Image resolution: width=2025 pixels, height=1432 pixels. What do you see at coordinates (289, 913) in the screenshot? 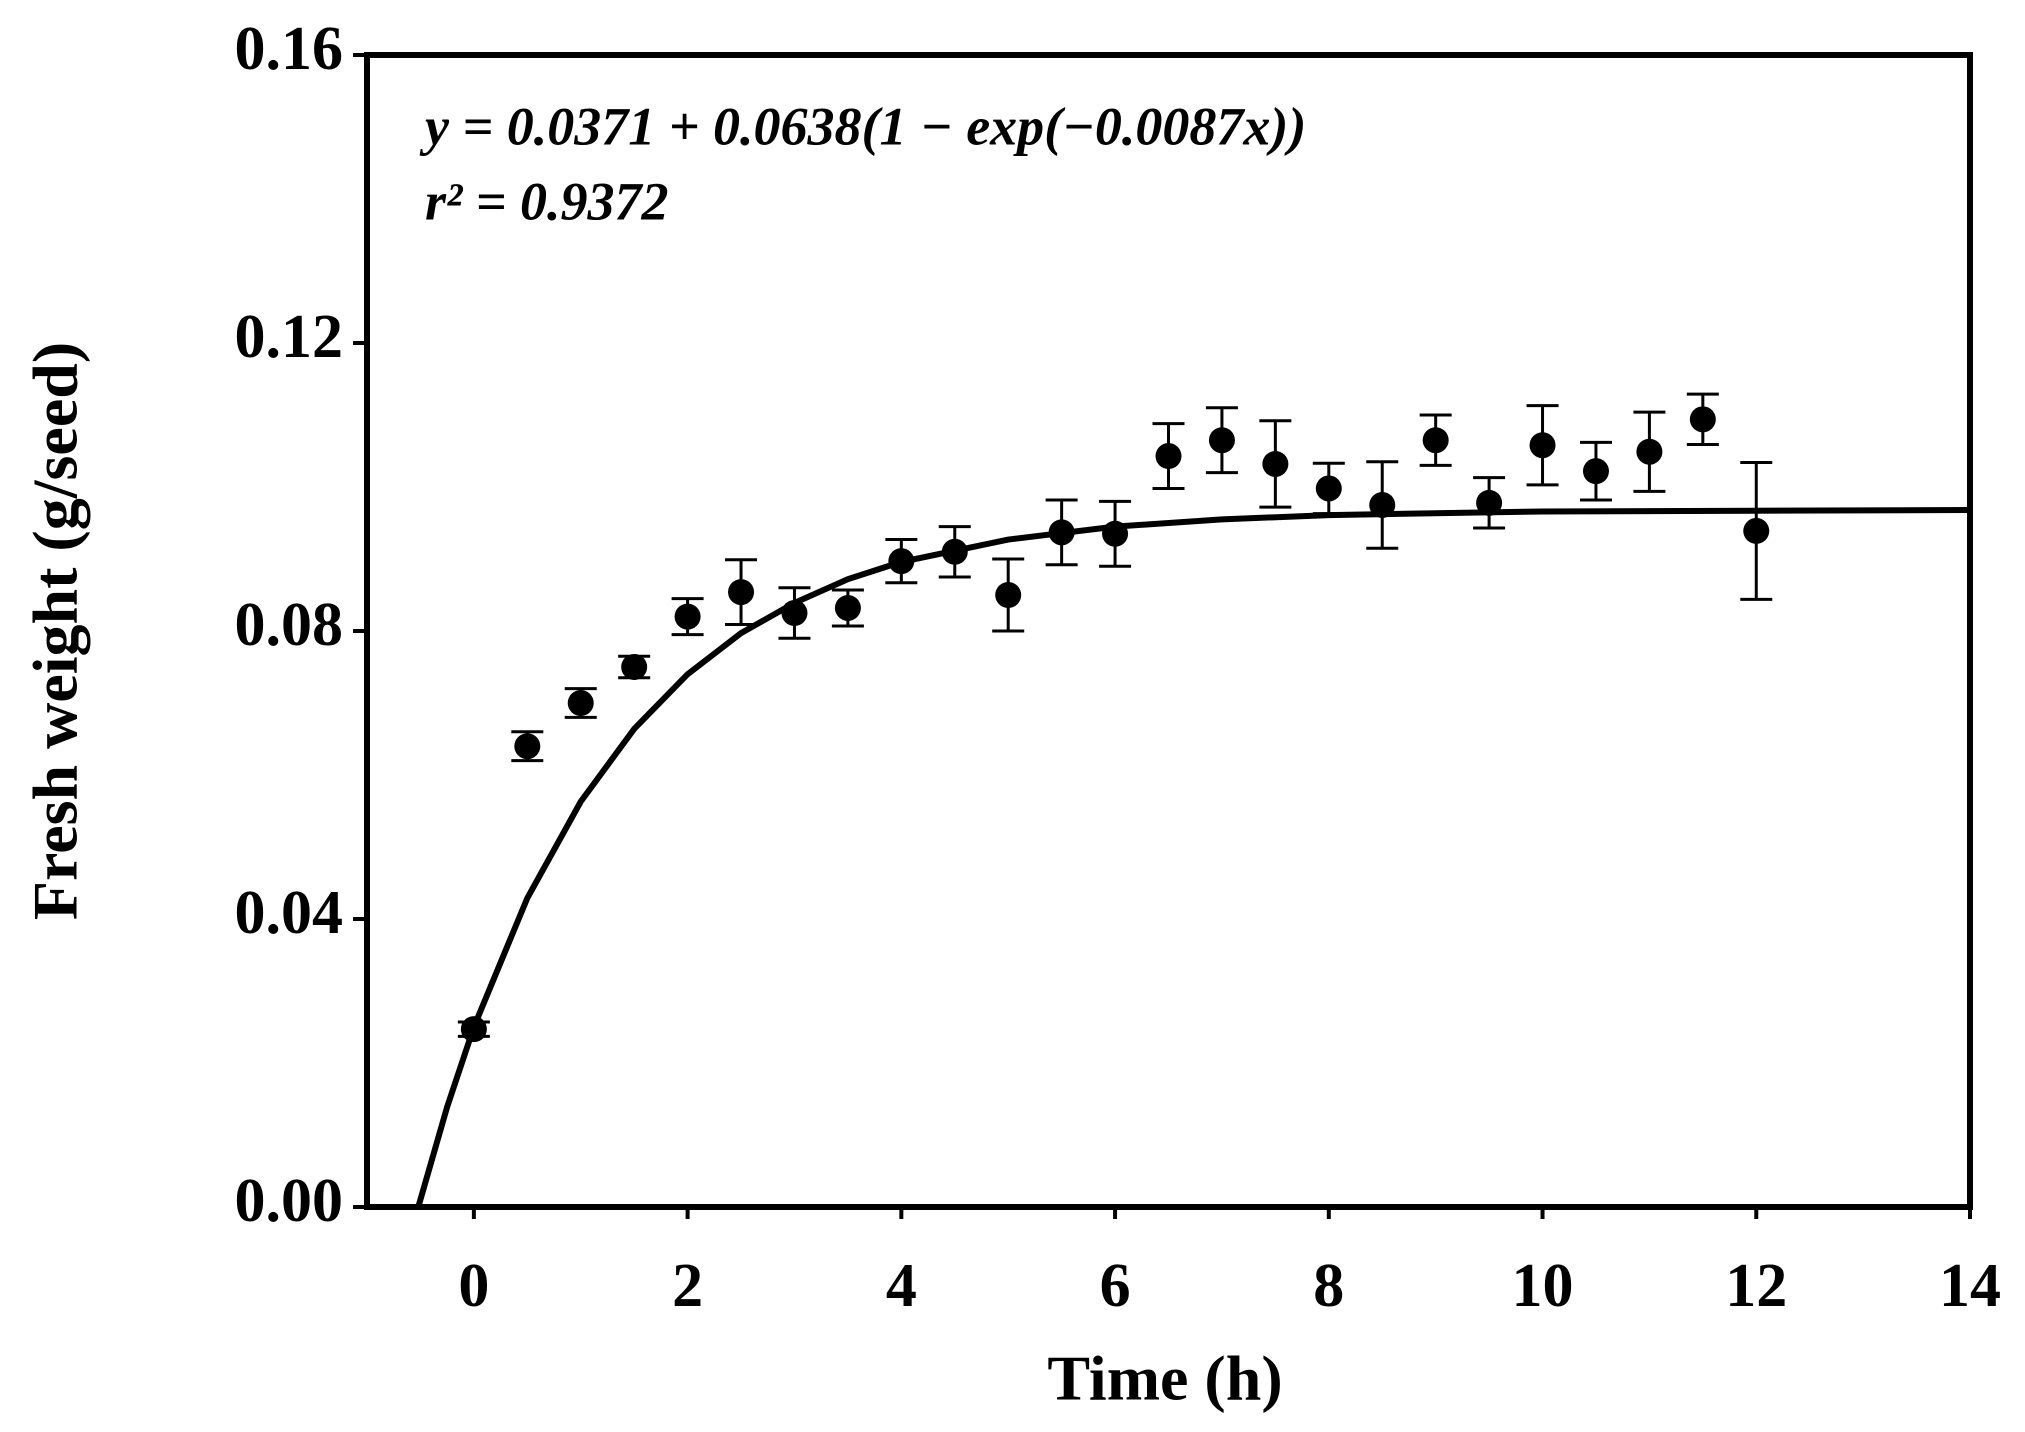
I see `y-tick-label: 0.04` at bounding box center [289, 913].